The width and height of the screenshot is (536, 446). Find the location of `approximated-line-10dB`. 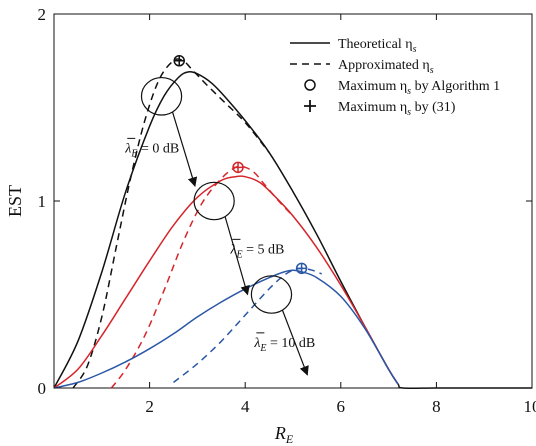

approximated-line-10dB is located at coordinates (247, 325).